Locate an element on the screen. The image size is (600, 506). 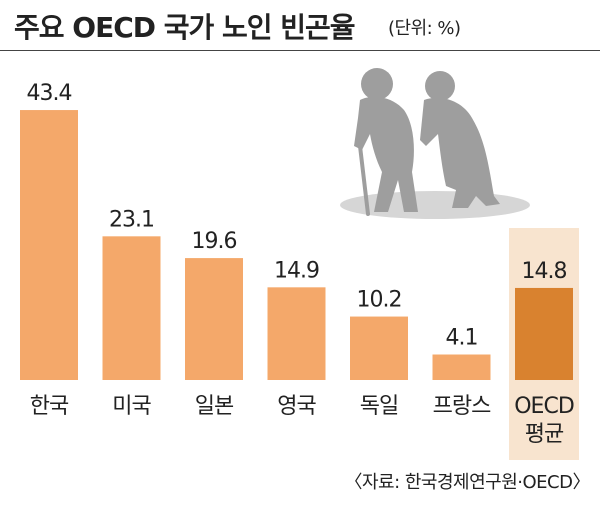
elderly-couple-icon is located at coordinates (435, 143).